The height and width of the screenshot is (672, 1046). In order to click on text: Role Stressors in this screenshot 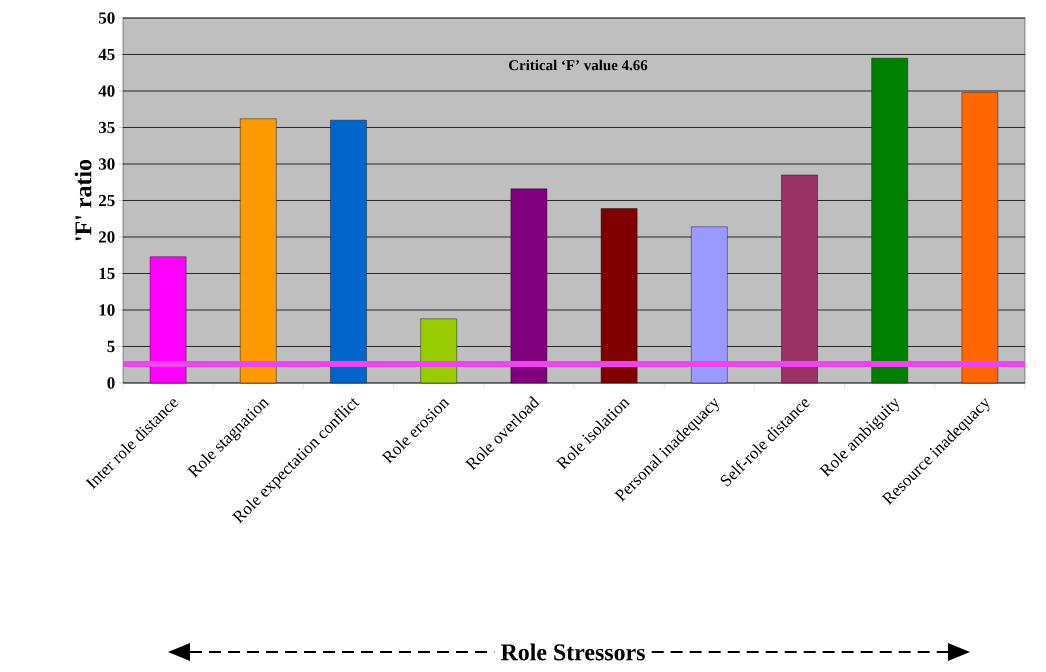, I will do `click(572, 652)`.